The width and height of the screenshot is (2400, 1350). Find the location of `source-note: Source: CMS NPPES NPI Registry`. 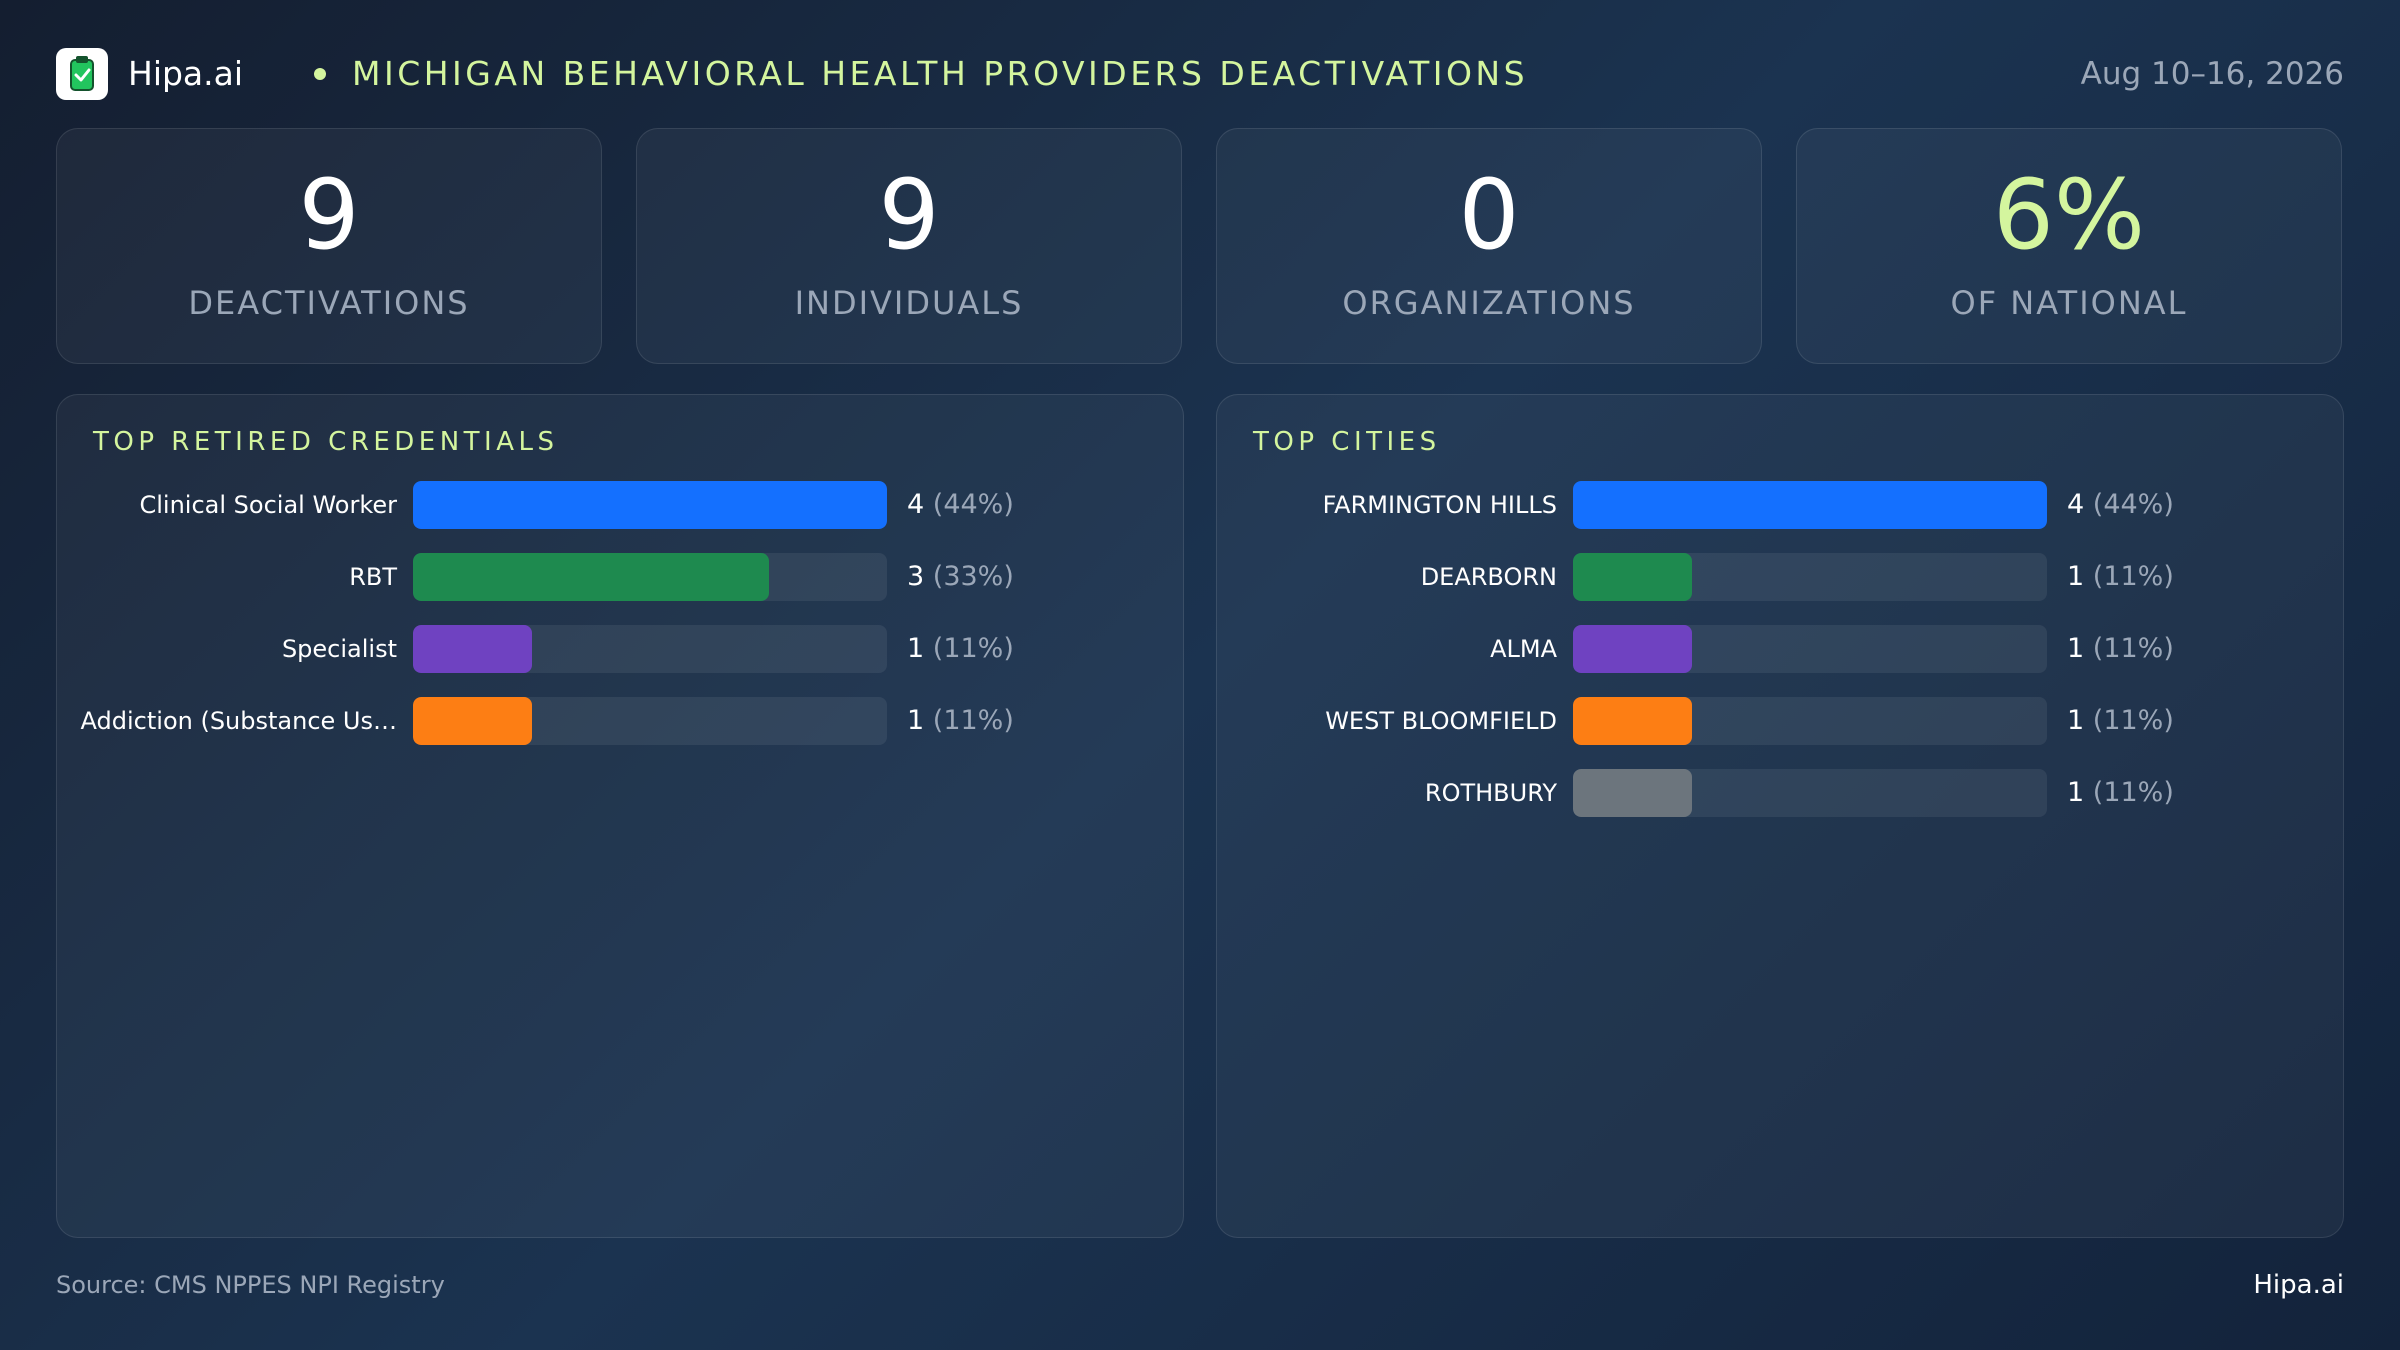

source-note: Source: CMS NPPES NPI Registry is located at coordinates (250, 1285).